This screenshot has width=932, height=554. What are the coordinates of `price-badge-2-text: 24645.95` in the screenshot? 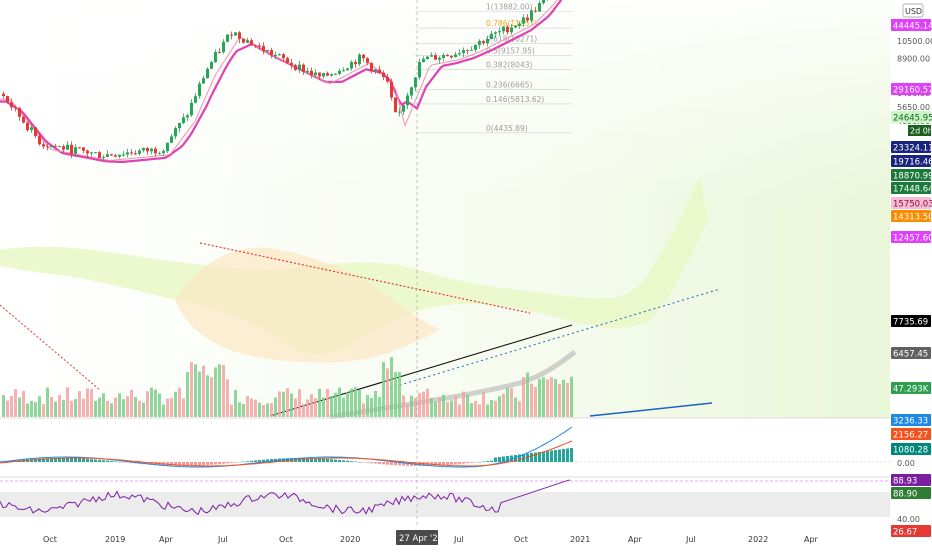 It's located at (912, 119).